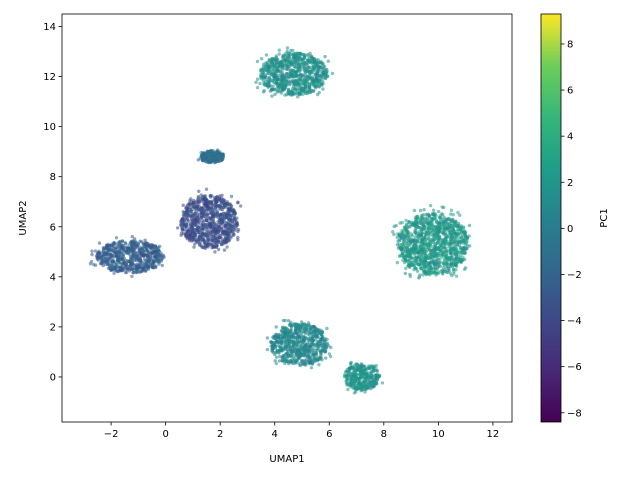  What do you see at coordinates (574, 413) in the screenshot?
I see `colorbar-tick-label: −8` at bounding box center [574, 413].